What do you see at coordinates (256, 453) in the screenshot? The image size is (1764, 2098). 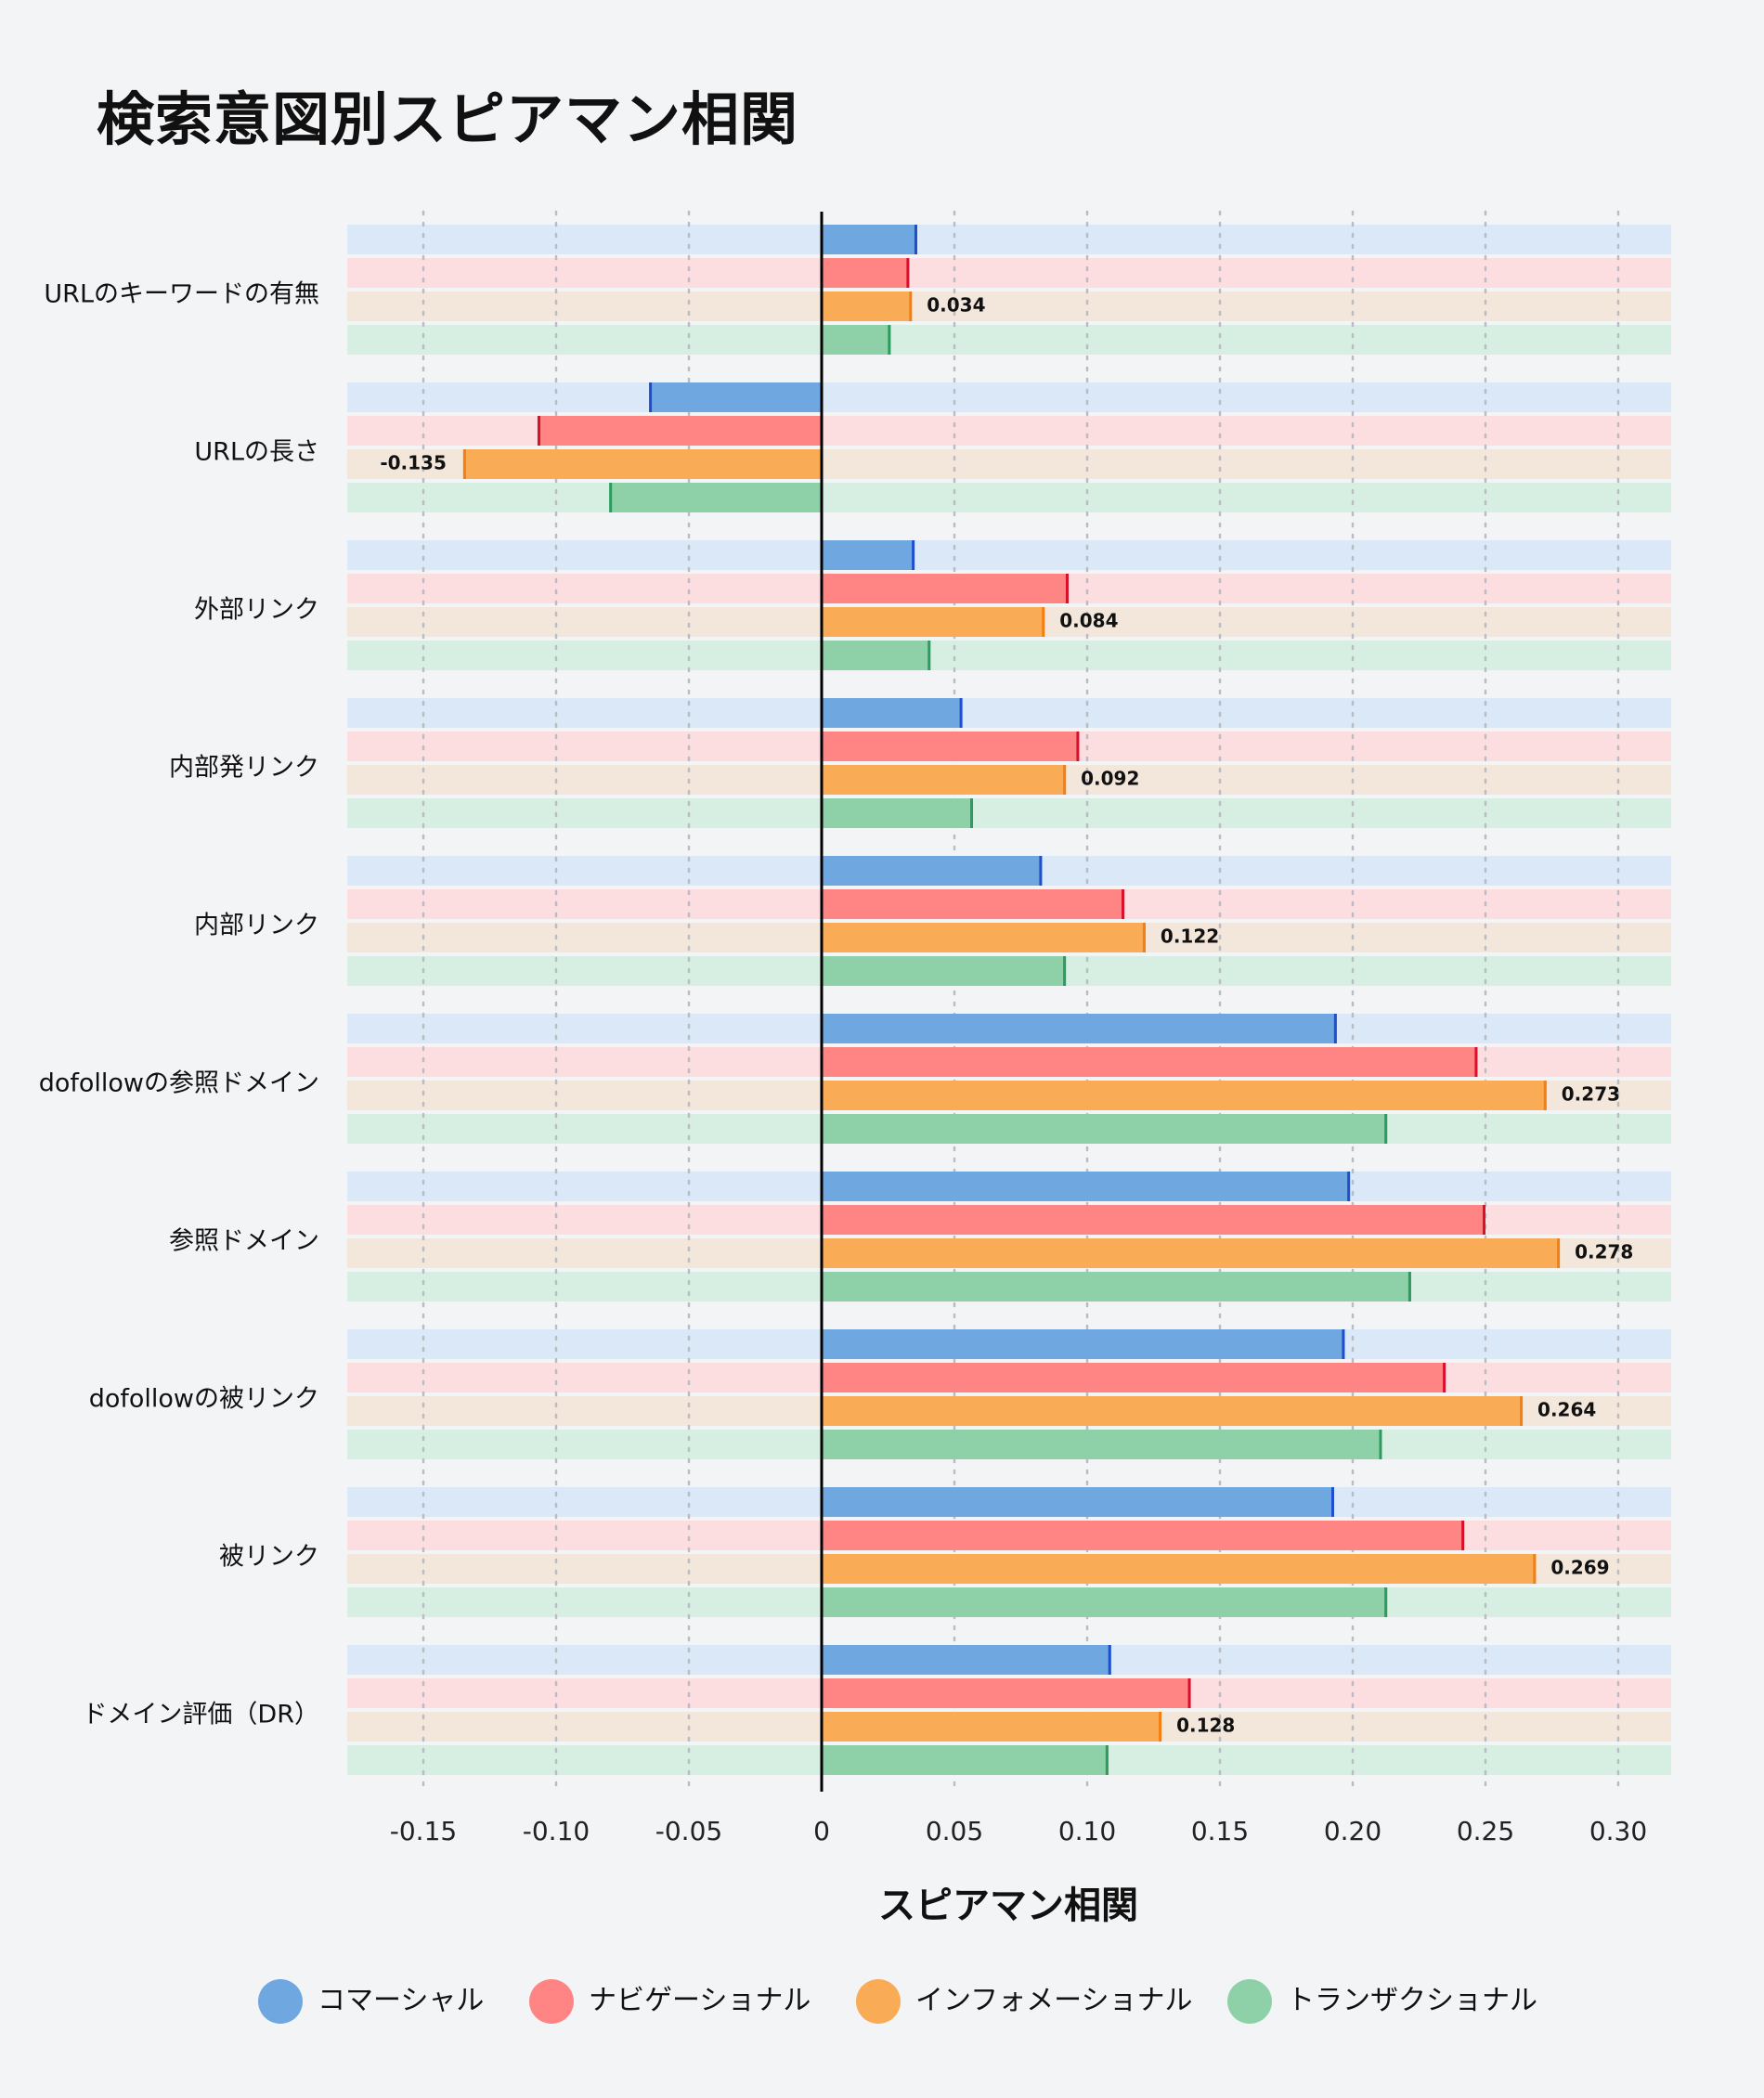 I see `category-label: URLの長さ` at bounding box center [256, 453].